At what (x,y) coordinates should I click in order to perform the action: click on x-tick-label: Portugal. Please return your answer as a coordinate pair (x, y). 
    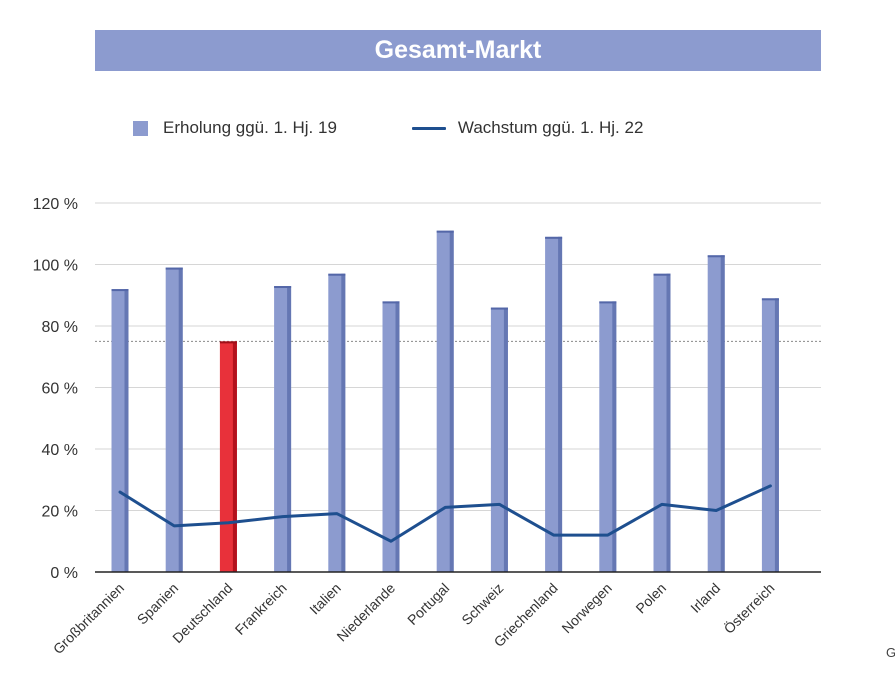
    Looking at the image, I should click on (428, 604).